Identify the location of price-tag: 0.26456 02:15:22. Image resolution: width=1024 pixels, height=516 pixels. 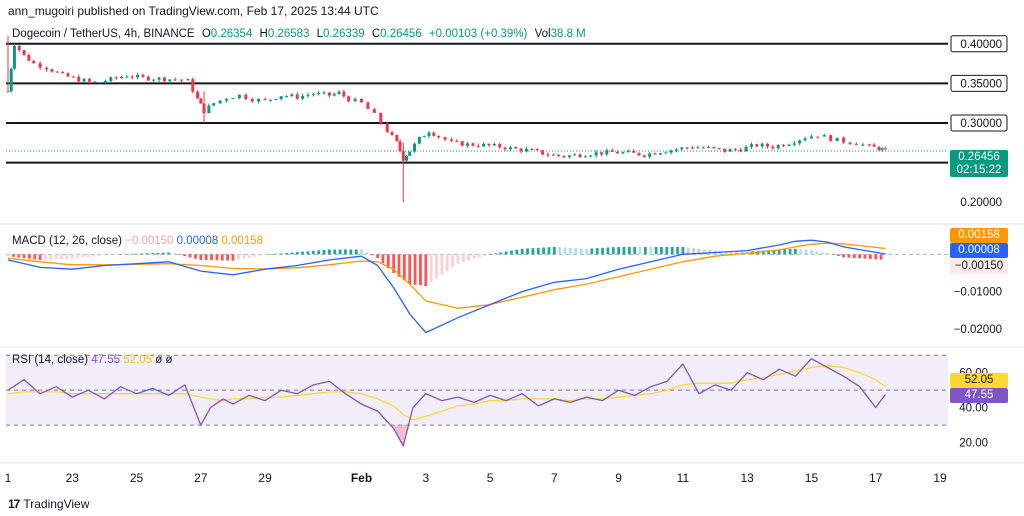
(979, 163).